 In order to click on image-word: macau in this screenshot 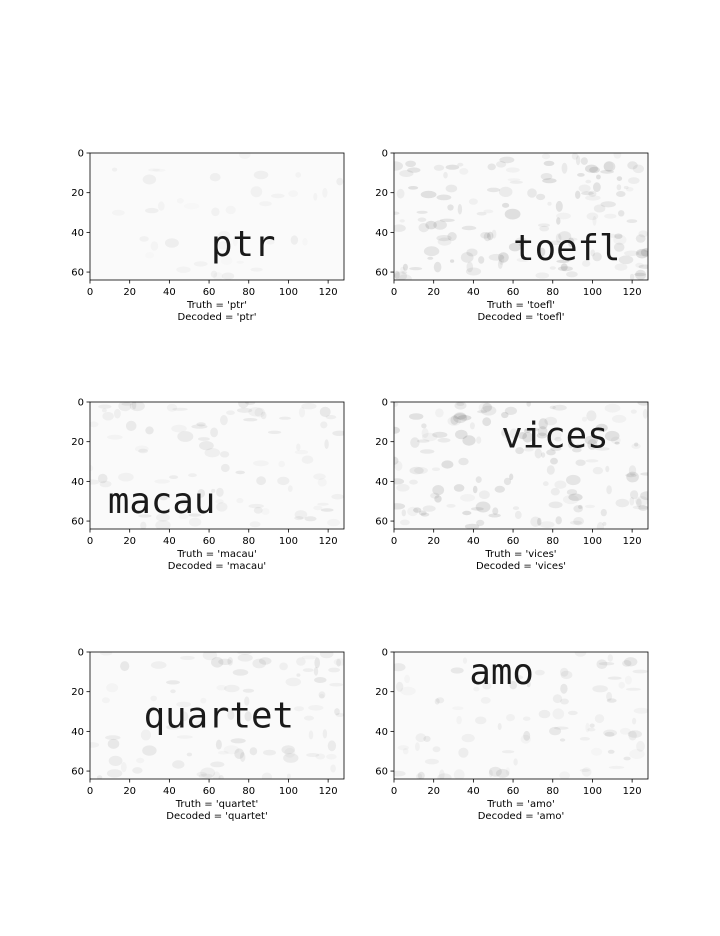, I will do `click(161, 501)`.